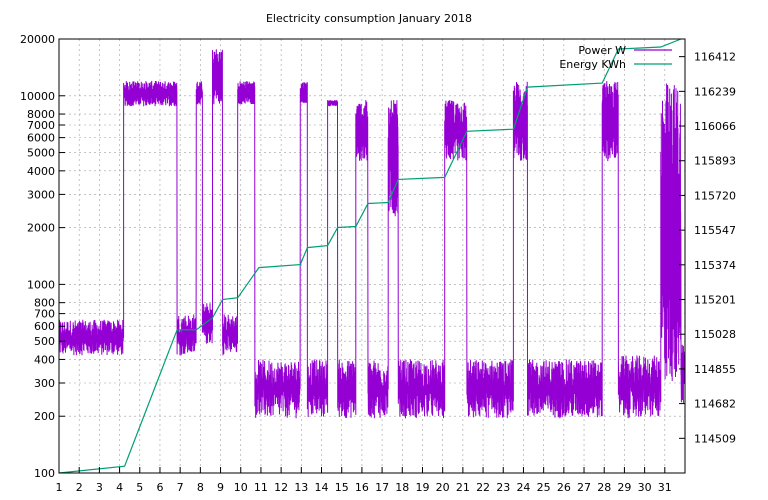 The image size is (768, 500). Describe the element at coordinates (715, 161) in the screenshot. I see `y-right-tick-label: 115893` at that location.